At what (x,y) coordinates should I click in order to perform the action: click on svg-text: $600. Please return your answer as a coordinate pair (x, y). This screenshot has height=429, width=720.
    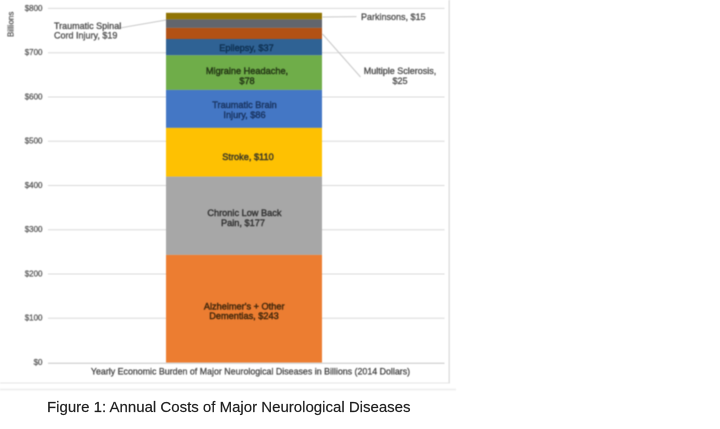
    Looking at the image, I should click on (34, 96).